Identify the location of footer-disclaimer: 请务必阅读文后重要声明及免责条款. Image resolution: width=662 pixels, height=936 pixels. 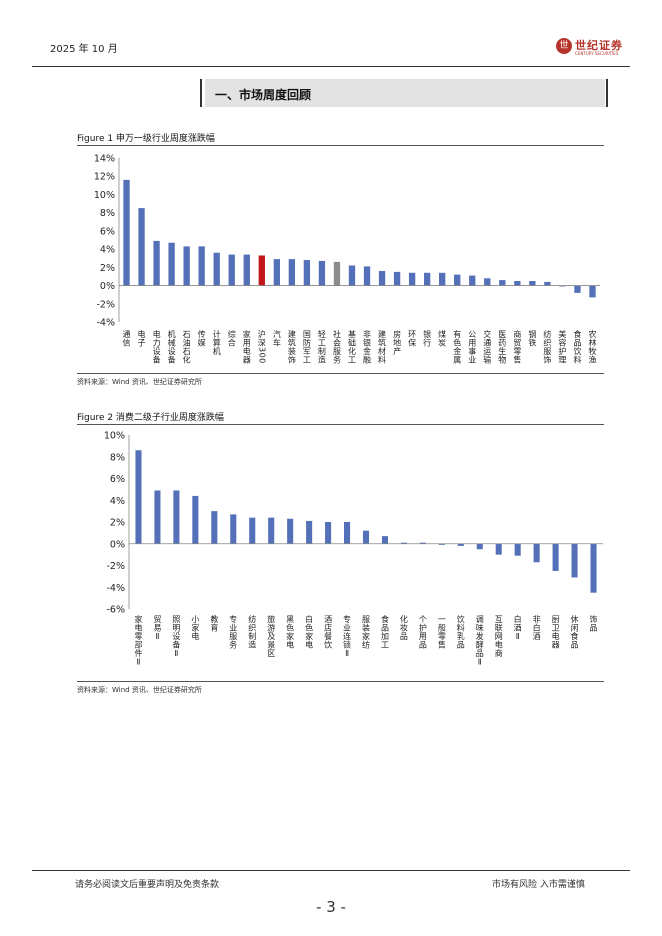
(147, 885).